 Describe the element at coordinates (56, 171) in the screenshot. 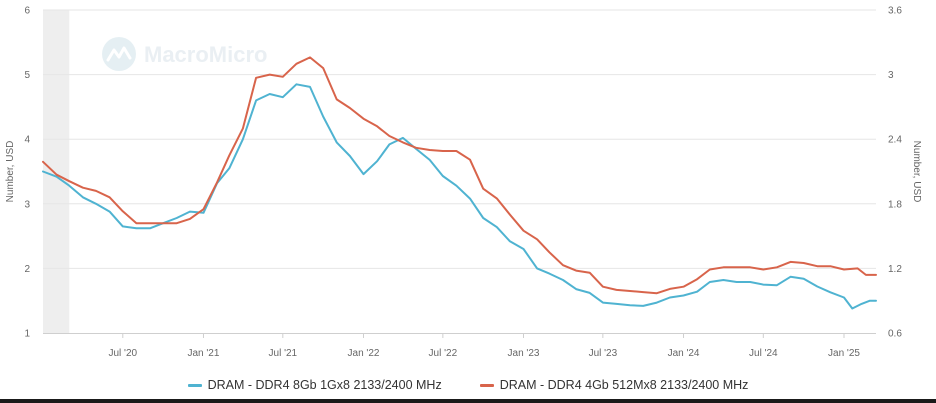

I see `shaded-region` at that location.